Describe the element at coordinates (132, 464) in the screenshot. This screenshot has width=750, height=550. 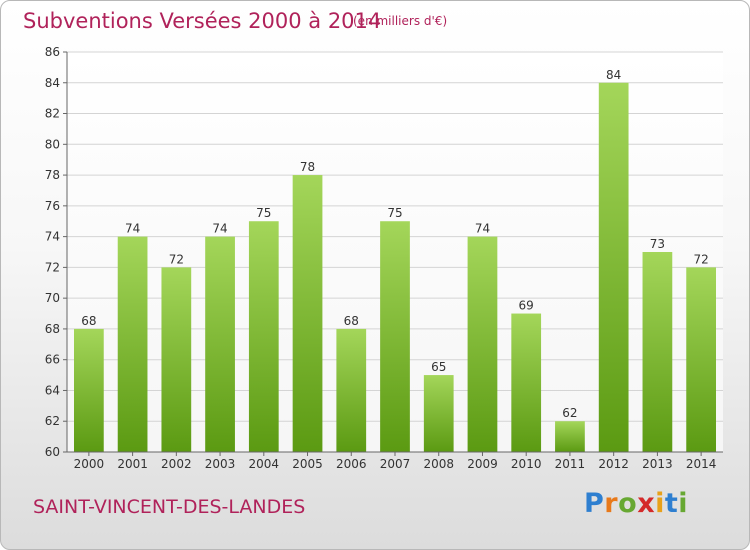
I see `x-tick-label: 2001` at that location.